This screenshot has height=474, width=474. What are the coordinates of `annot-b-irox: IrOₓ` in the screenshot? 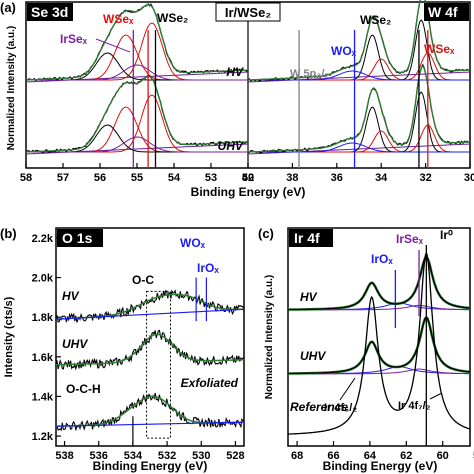 It's located at (208, 268).